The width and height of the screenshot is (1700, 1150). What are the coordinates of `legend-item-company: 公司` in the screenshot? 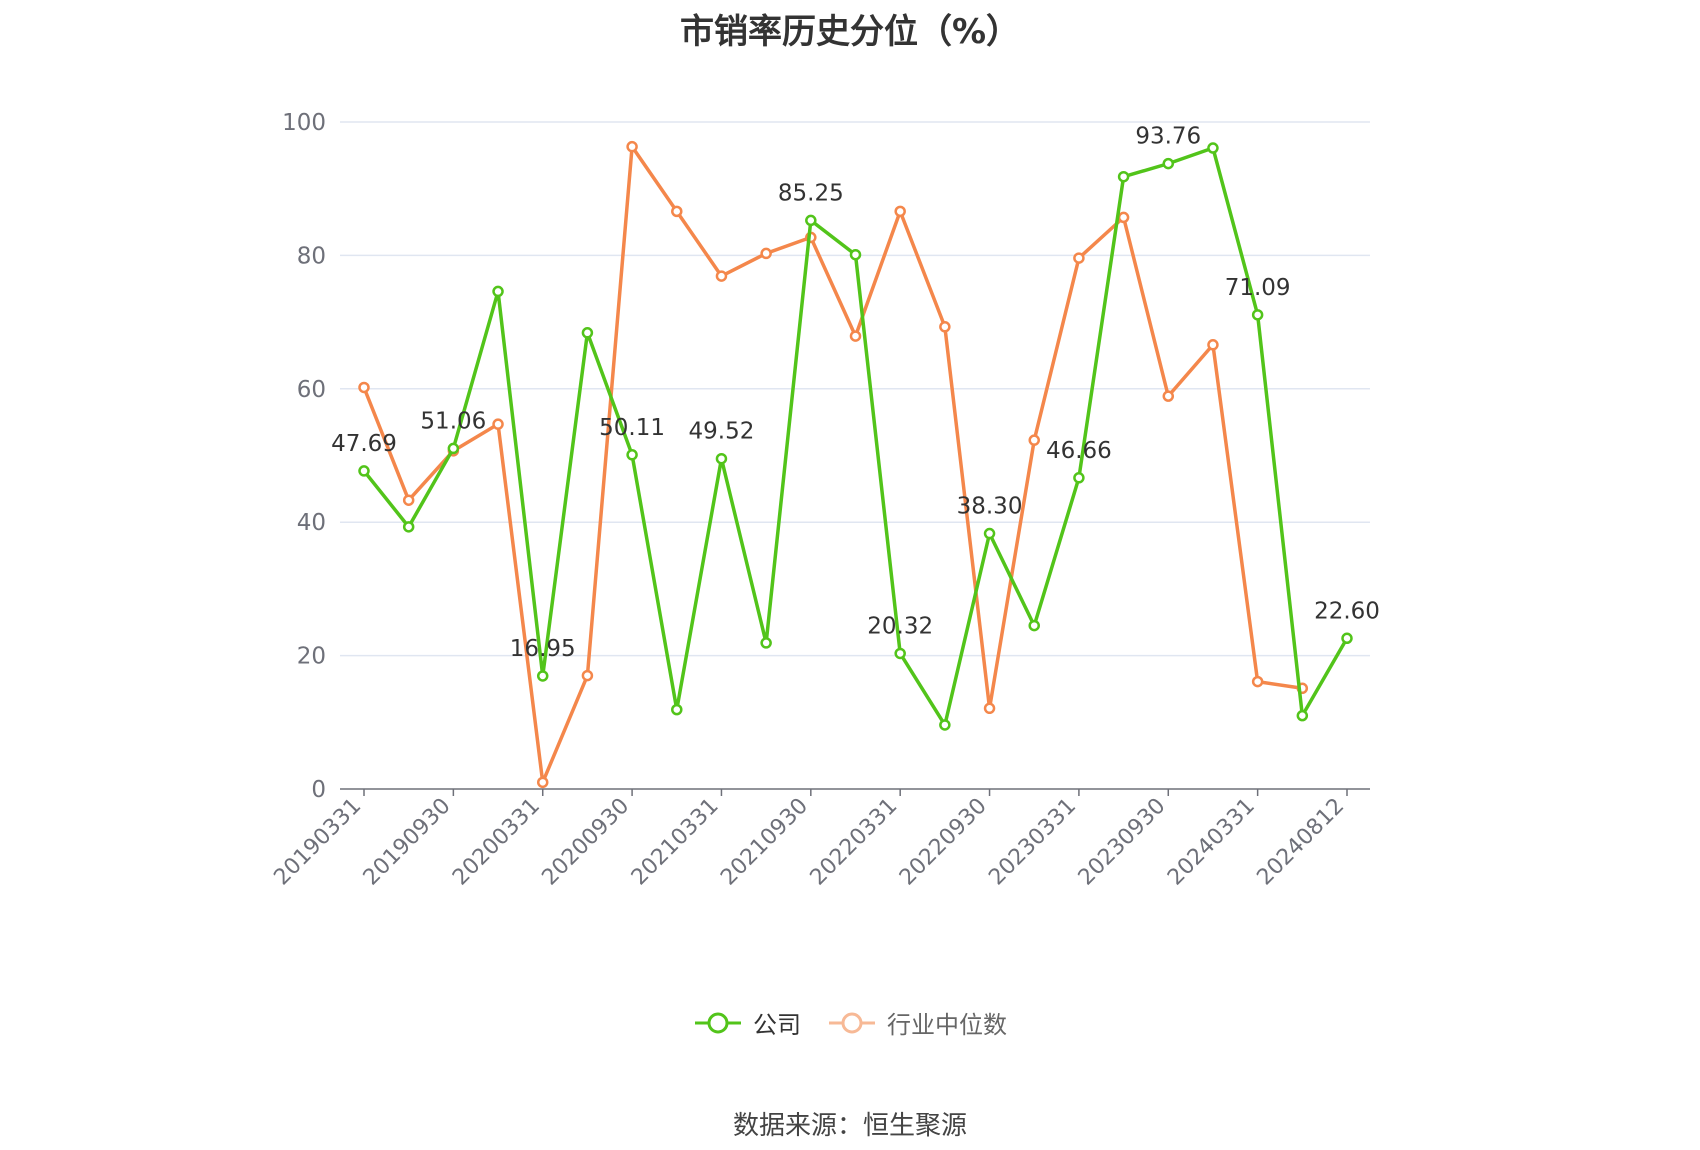 It's located at (747, 1022).